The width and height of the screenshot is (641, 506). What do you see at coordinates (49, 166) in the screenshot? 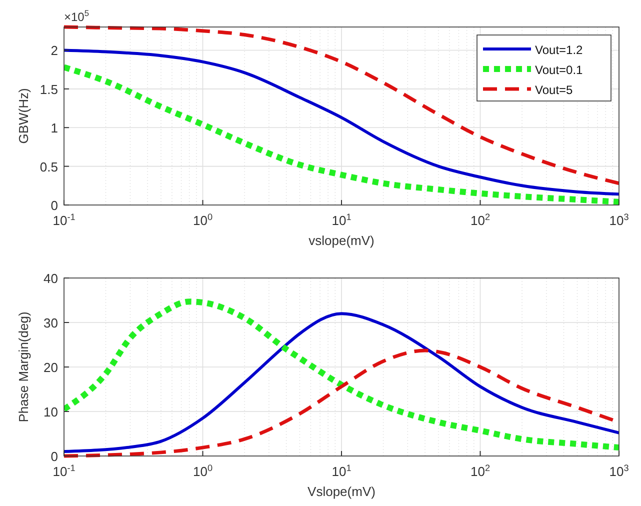
I see `y-tick-label: 0.5` at bounding box center [49, 166].